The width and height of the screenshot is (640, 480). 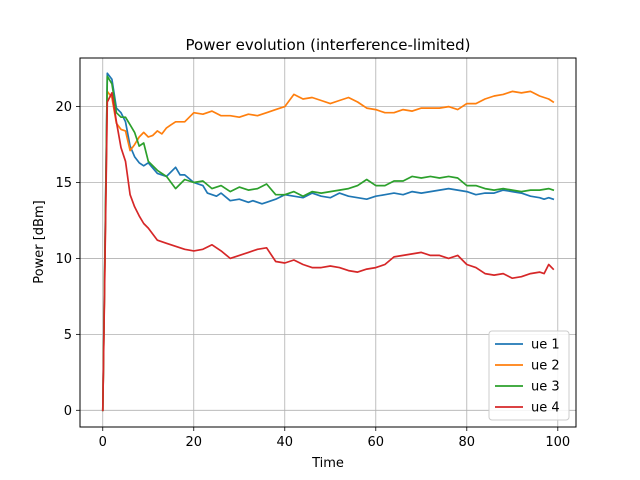 I want to click on x-tick-label: 40, so click(x=284, y=442).